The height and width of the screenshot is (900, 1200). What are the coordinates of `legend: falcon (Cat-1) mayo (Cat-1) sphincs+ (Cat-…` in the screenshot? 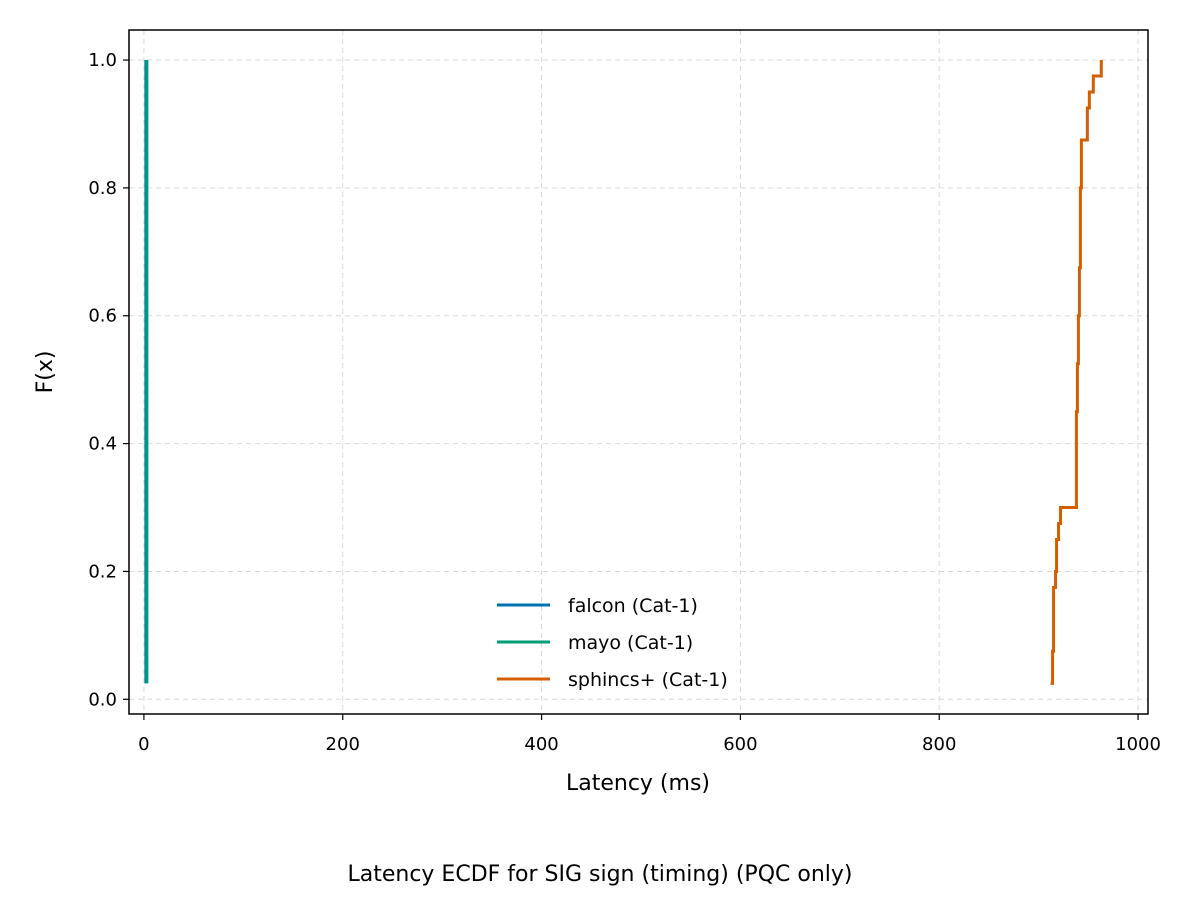 It's located at (612, 643).